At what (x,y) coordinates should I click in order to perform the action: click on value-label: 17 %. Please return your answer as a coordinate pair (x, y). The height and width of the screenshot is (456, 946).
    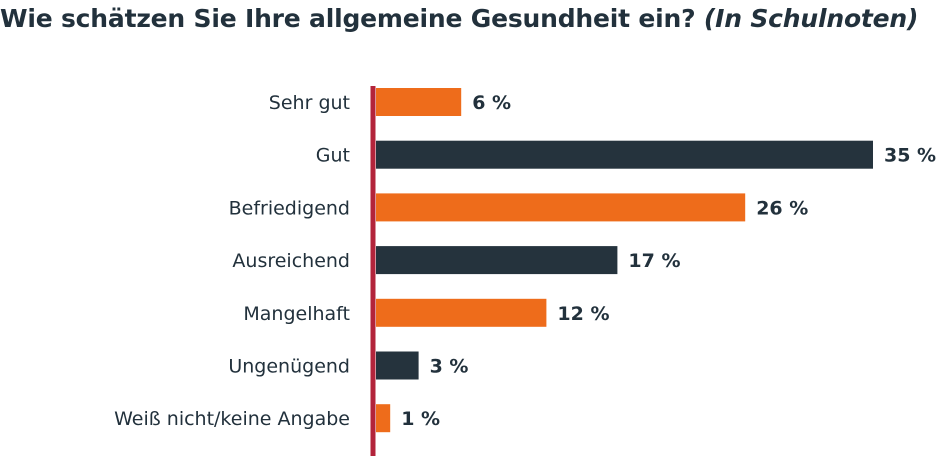
    Looking at the image, I should click on (654, 261).